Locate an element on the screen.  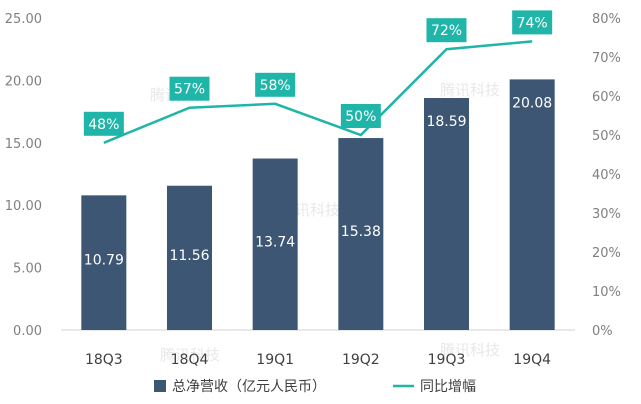
left-tick-label: 10.00 is located at coordinates (23, 206).